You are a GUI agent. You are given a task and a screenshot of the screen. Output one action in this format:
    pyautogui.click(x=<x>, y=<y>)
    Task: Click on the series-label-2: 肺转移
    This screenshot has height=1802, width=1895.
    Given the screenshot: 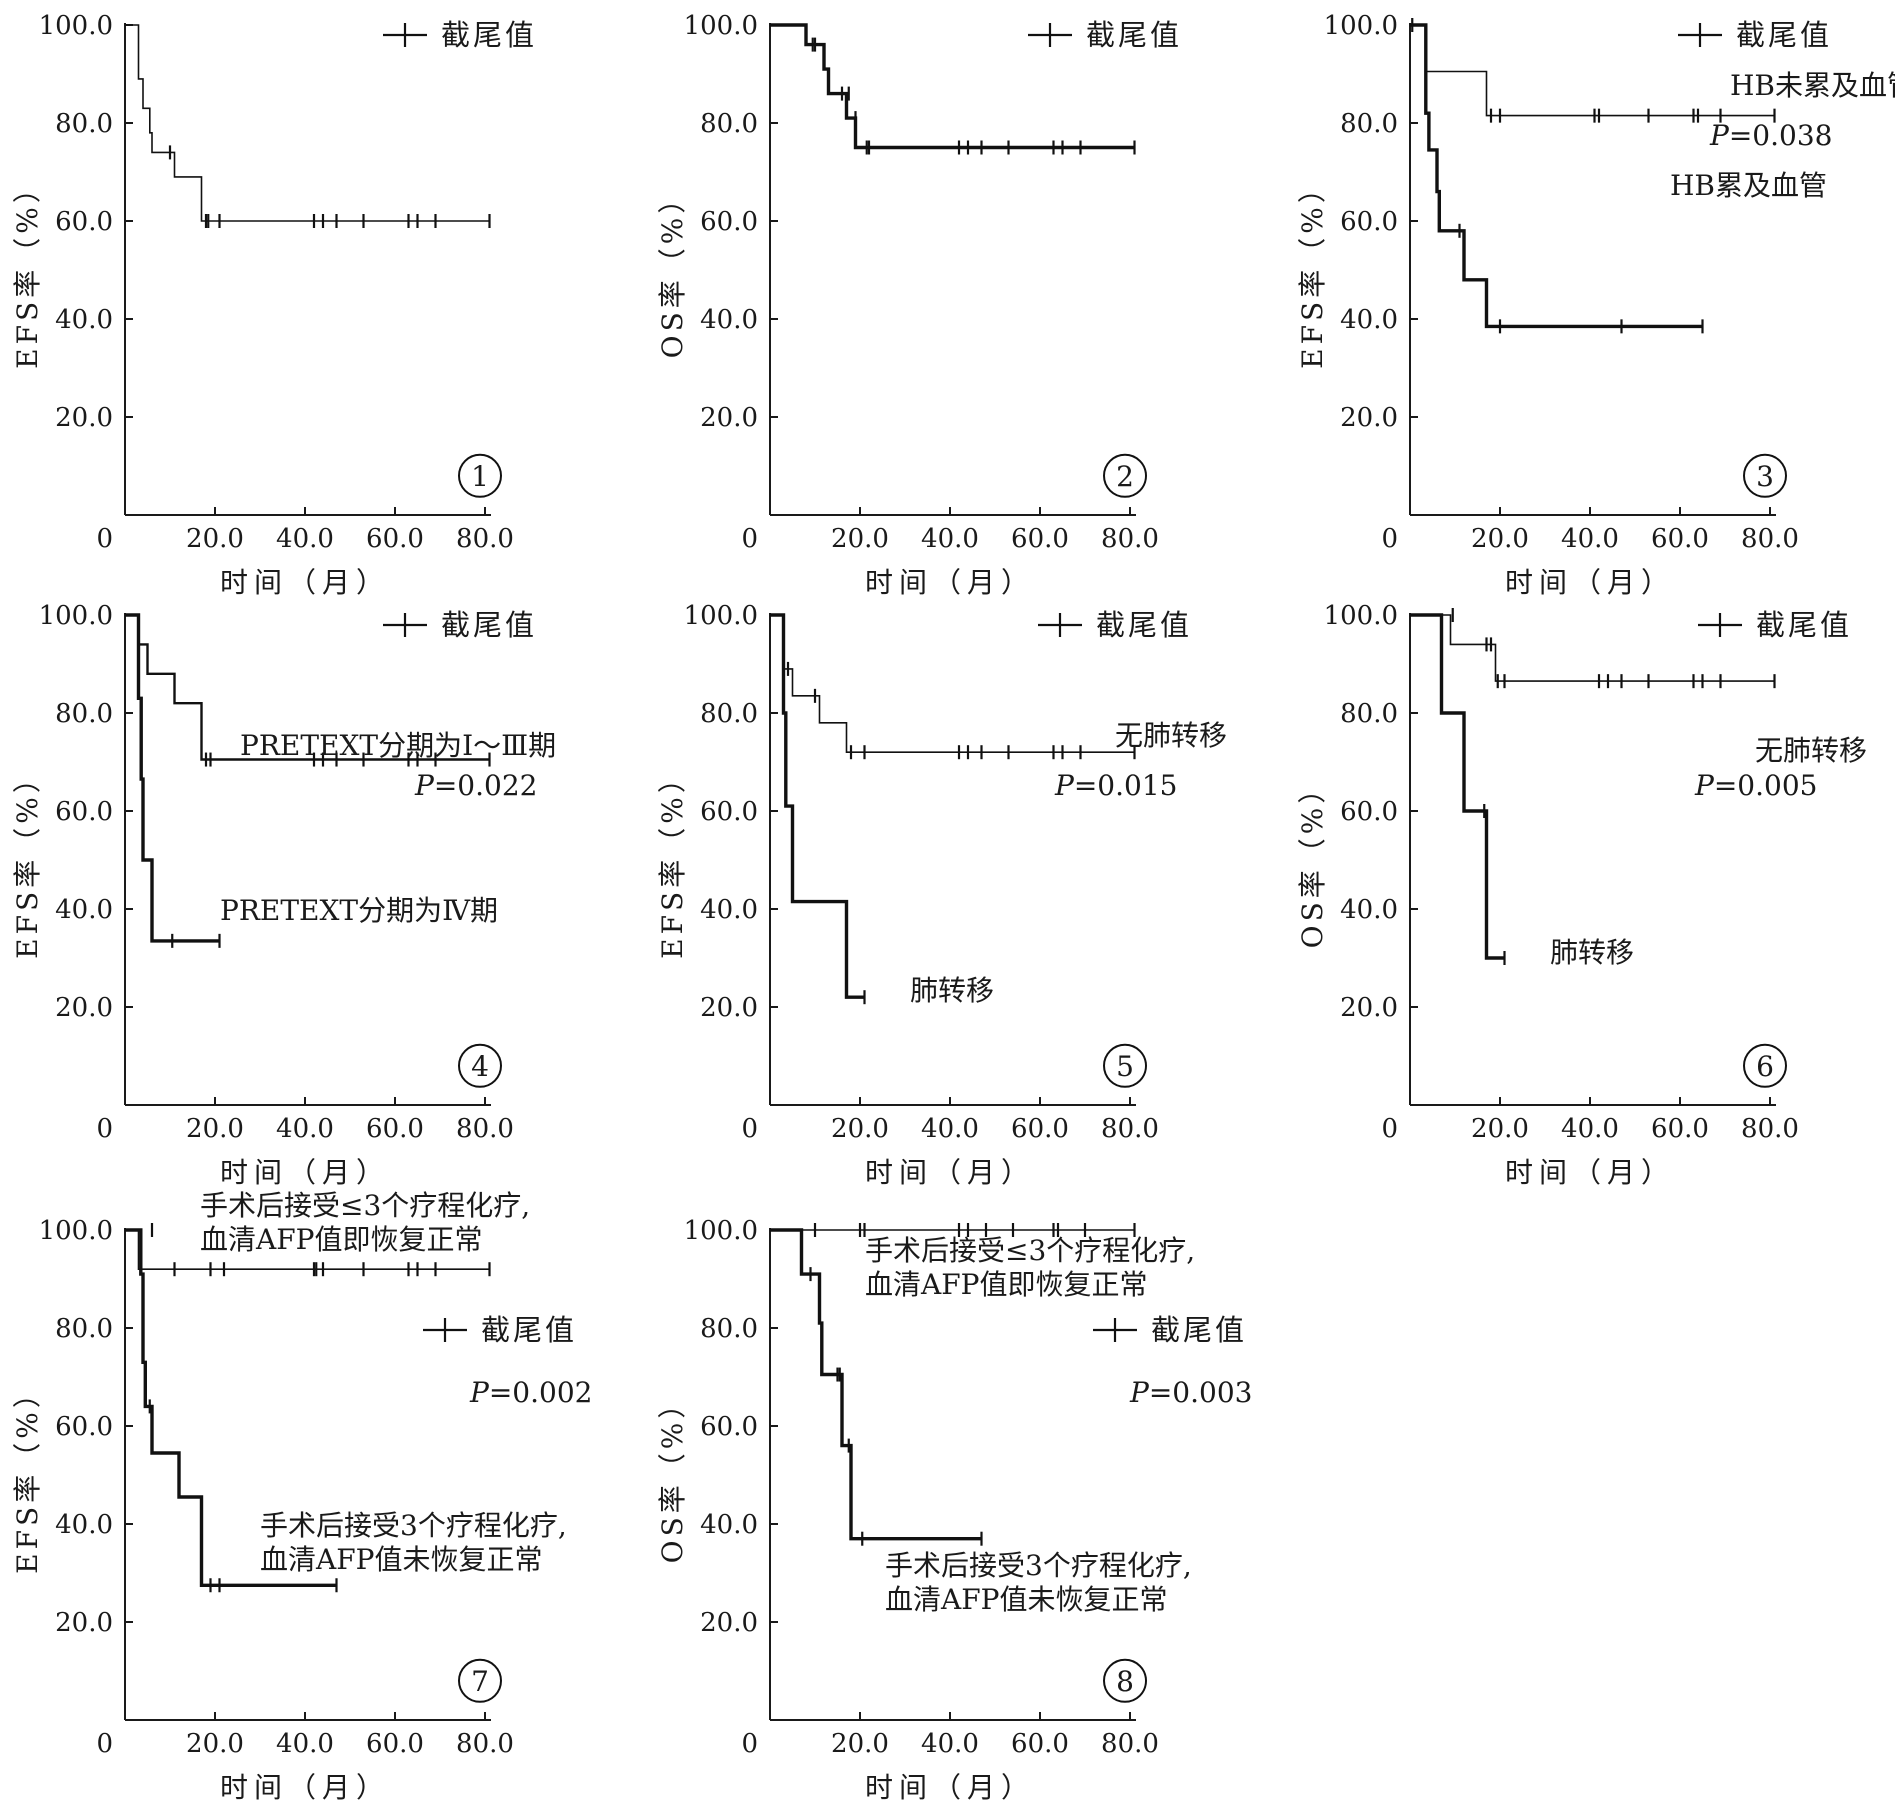 What is the action you would take?
    pyautogui.click(x=1592, y=952)
    